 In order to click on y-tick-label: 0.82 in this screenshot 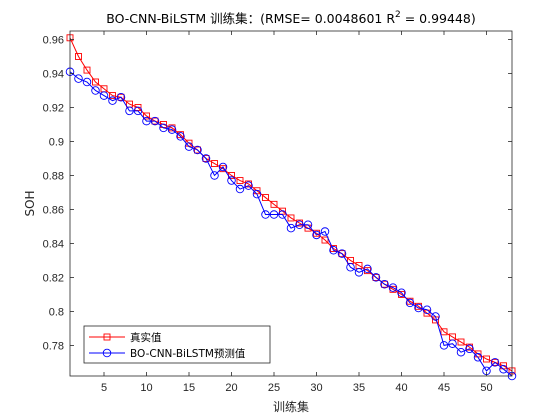, I will do `click(53, 278)`.